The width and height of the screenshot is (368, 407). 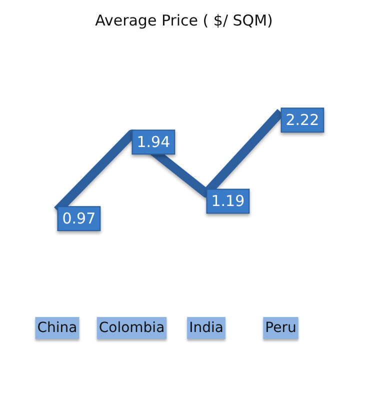 I want to click on data-label: 1.94, so click(x=153, y=142).